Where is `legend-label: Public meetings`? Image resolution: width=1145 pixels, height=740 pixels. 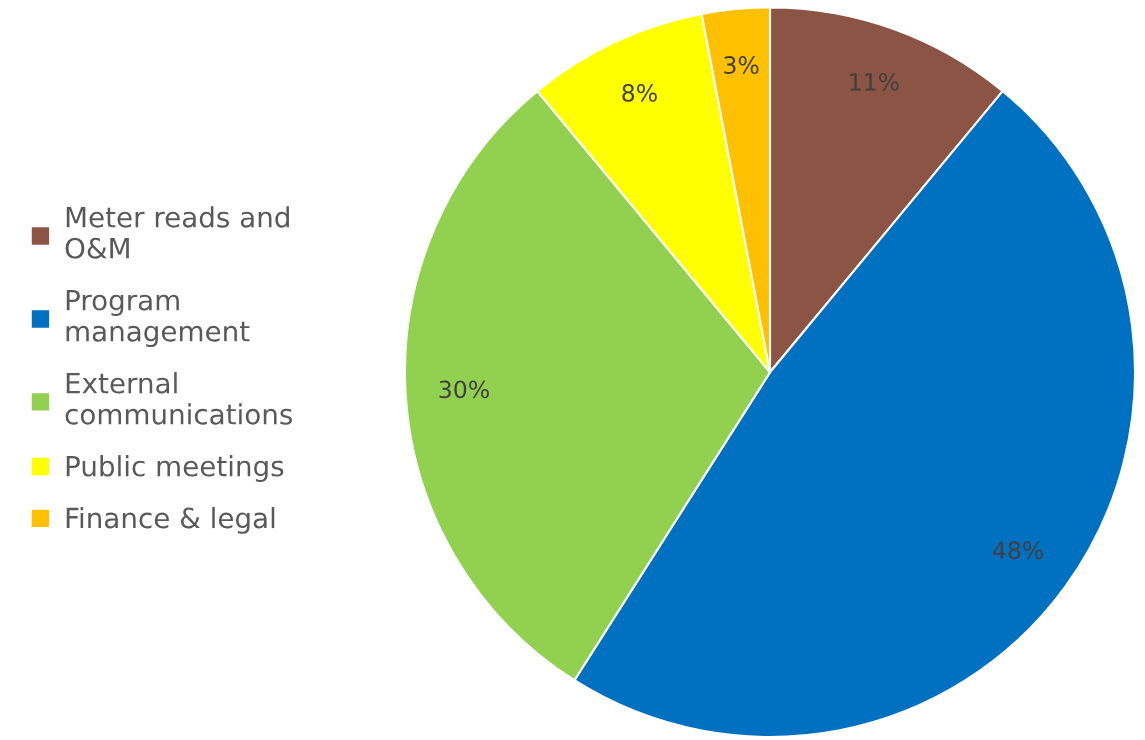
legend-label: Public meetings is located at coordinates (175, 468).